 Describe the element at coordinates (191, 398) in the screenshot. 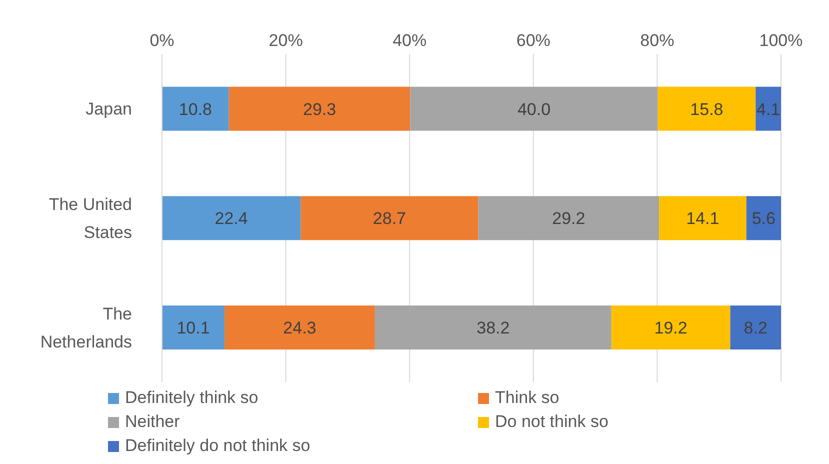

I see `legend-label: Definitely think so` at that location.